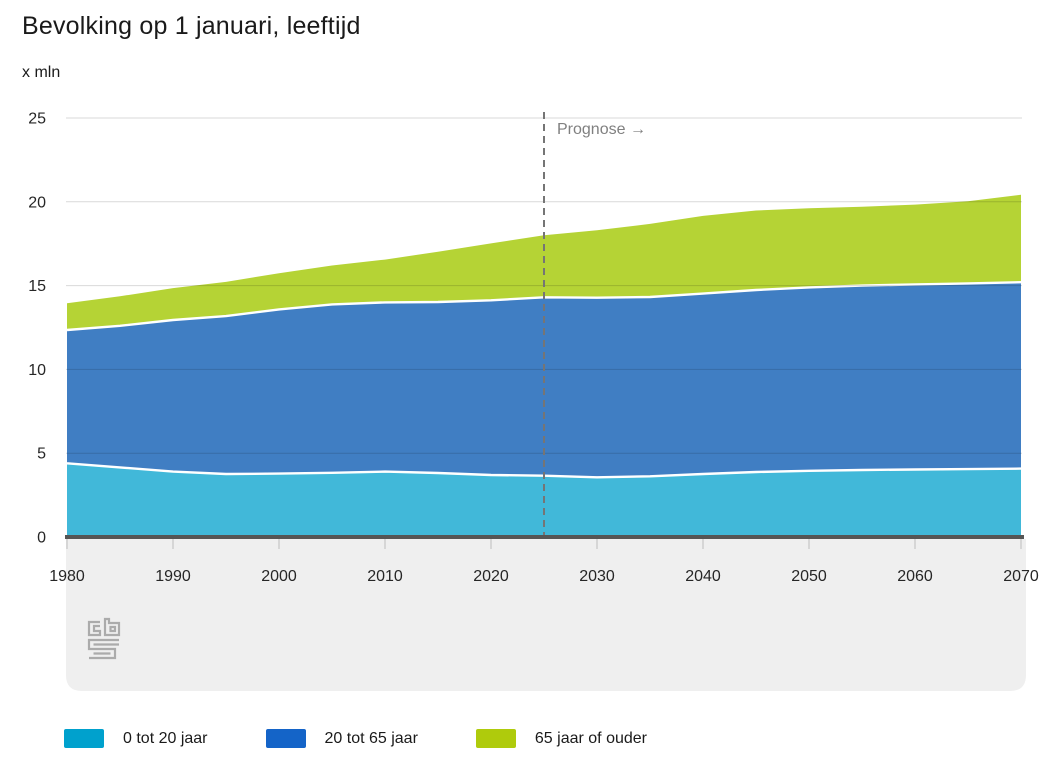 The width and height of the screenshot is (1043, 783). I want to click on y-tick-label: 5, so click(41, 454).